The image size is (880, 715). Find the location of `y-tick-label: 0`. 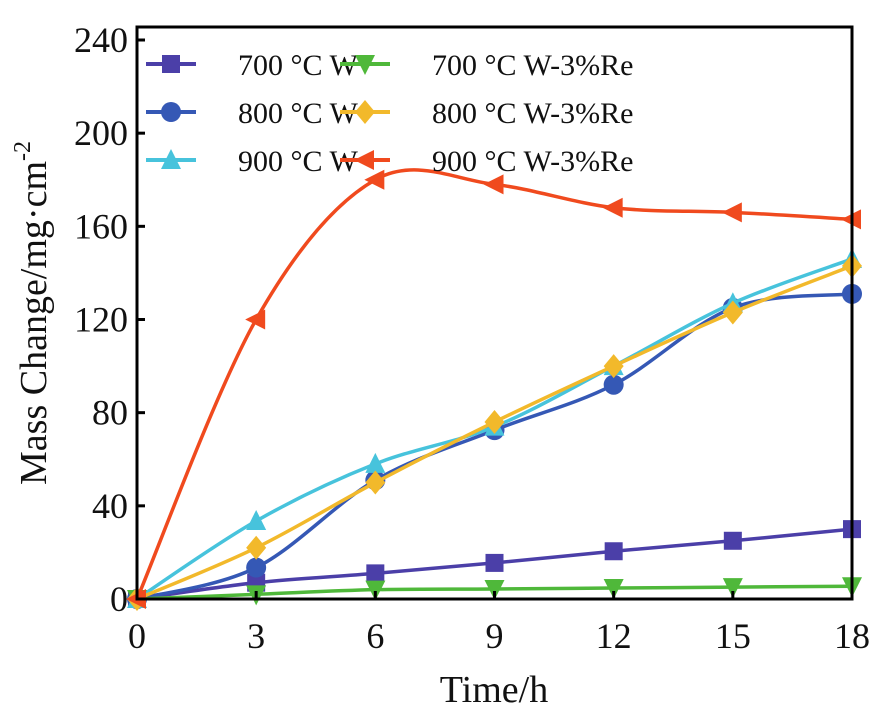

y-tick-label: 0 is located at coordinates (119, 599).